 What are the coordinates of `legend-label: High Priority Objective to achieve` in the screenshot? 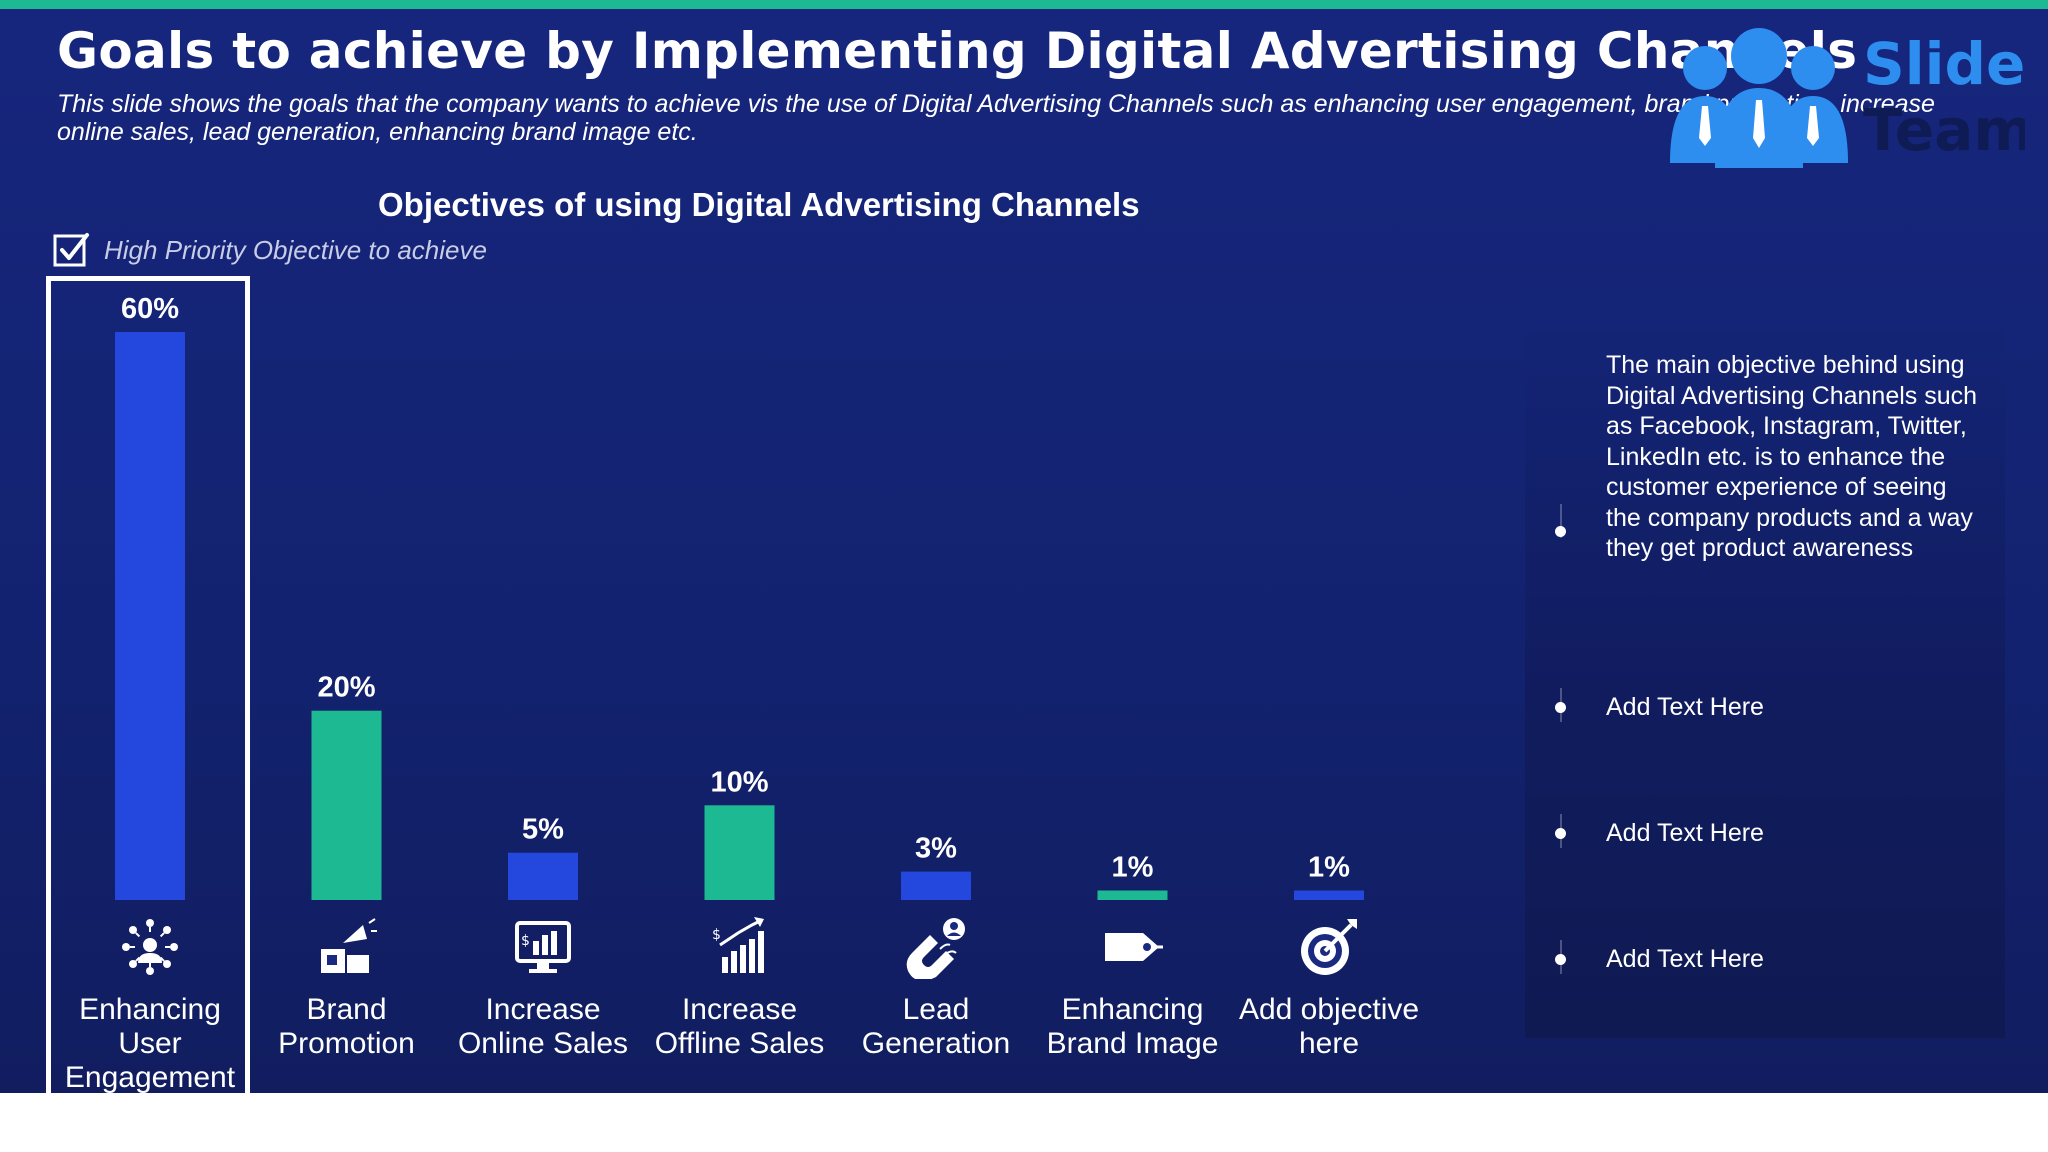 It's located at (295, 249).